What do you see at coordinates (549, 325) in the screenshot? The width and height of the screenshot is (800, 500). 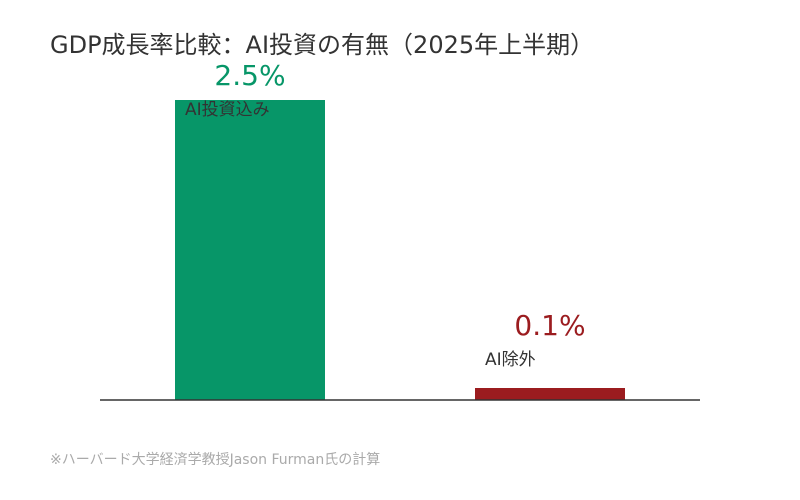 I see `value-label: 0.1%` at bounding box center [549, 325].